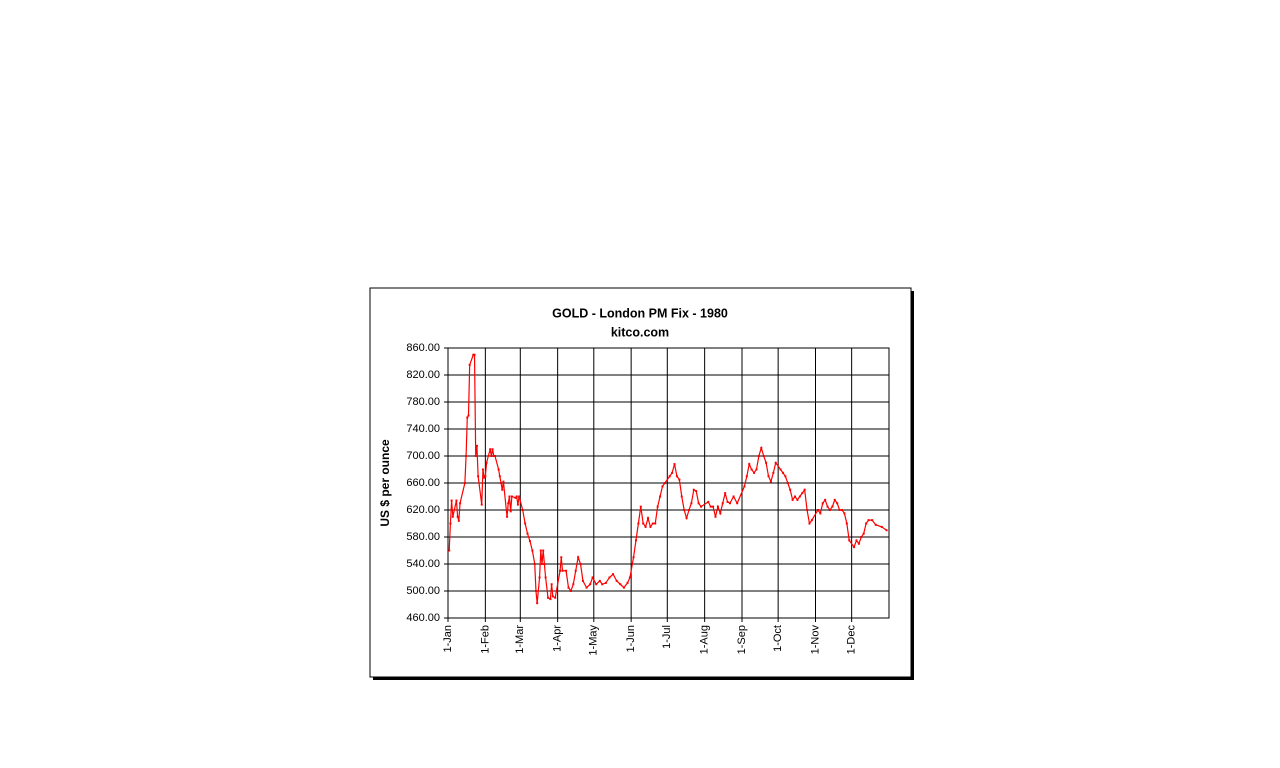  I want to click on x-tick-label: 1-Mar, so click(520, 639).